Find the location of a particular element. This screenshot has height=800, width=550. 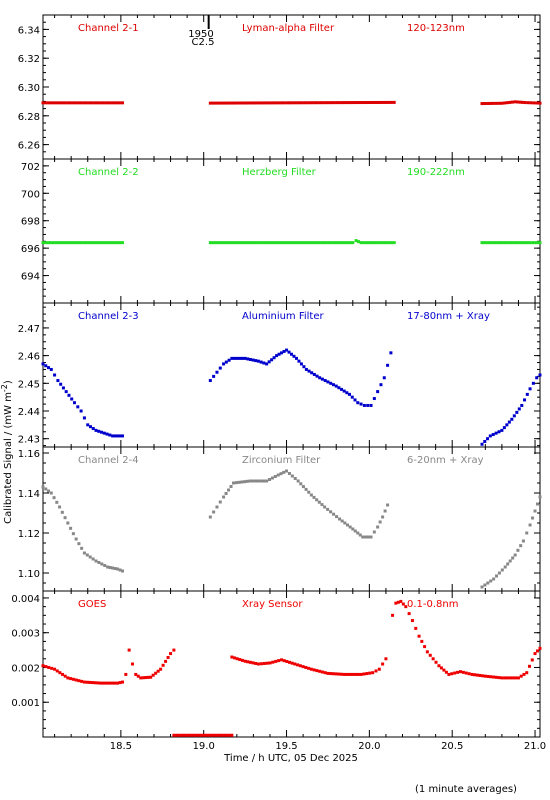

panel-label: Xray Sensor is located at coordinates (272, 604).